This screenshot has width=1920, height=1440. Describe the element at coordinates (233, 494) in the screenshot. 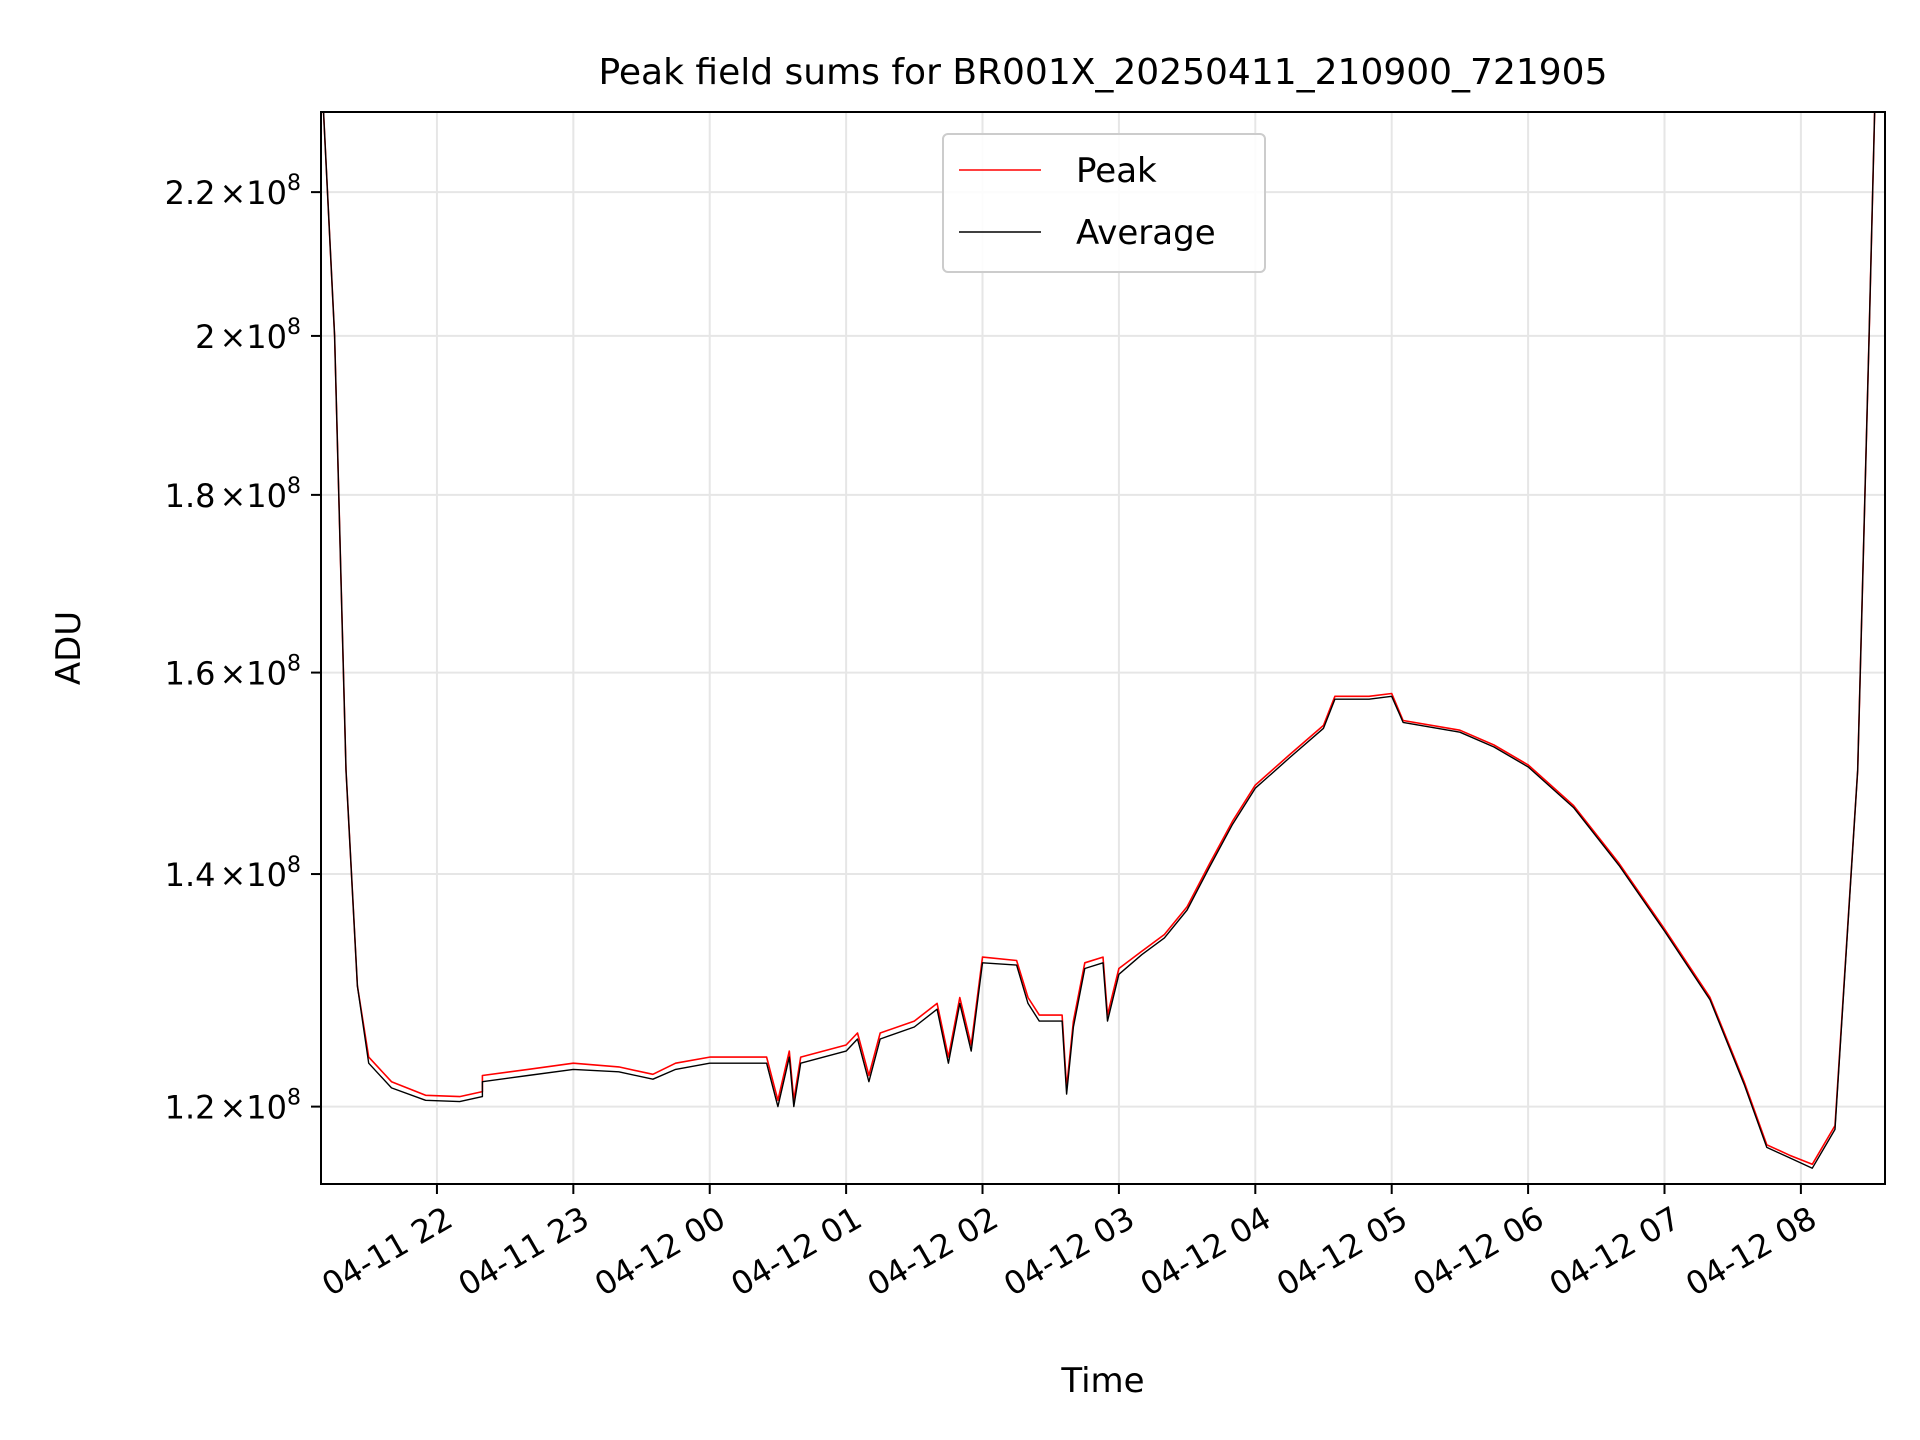

I see `y-tick-label: 1.8 ×108` at that location.